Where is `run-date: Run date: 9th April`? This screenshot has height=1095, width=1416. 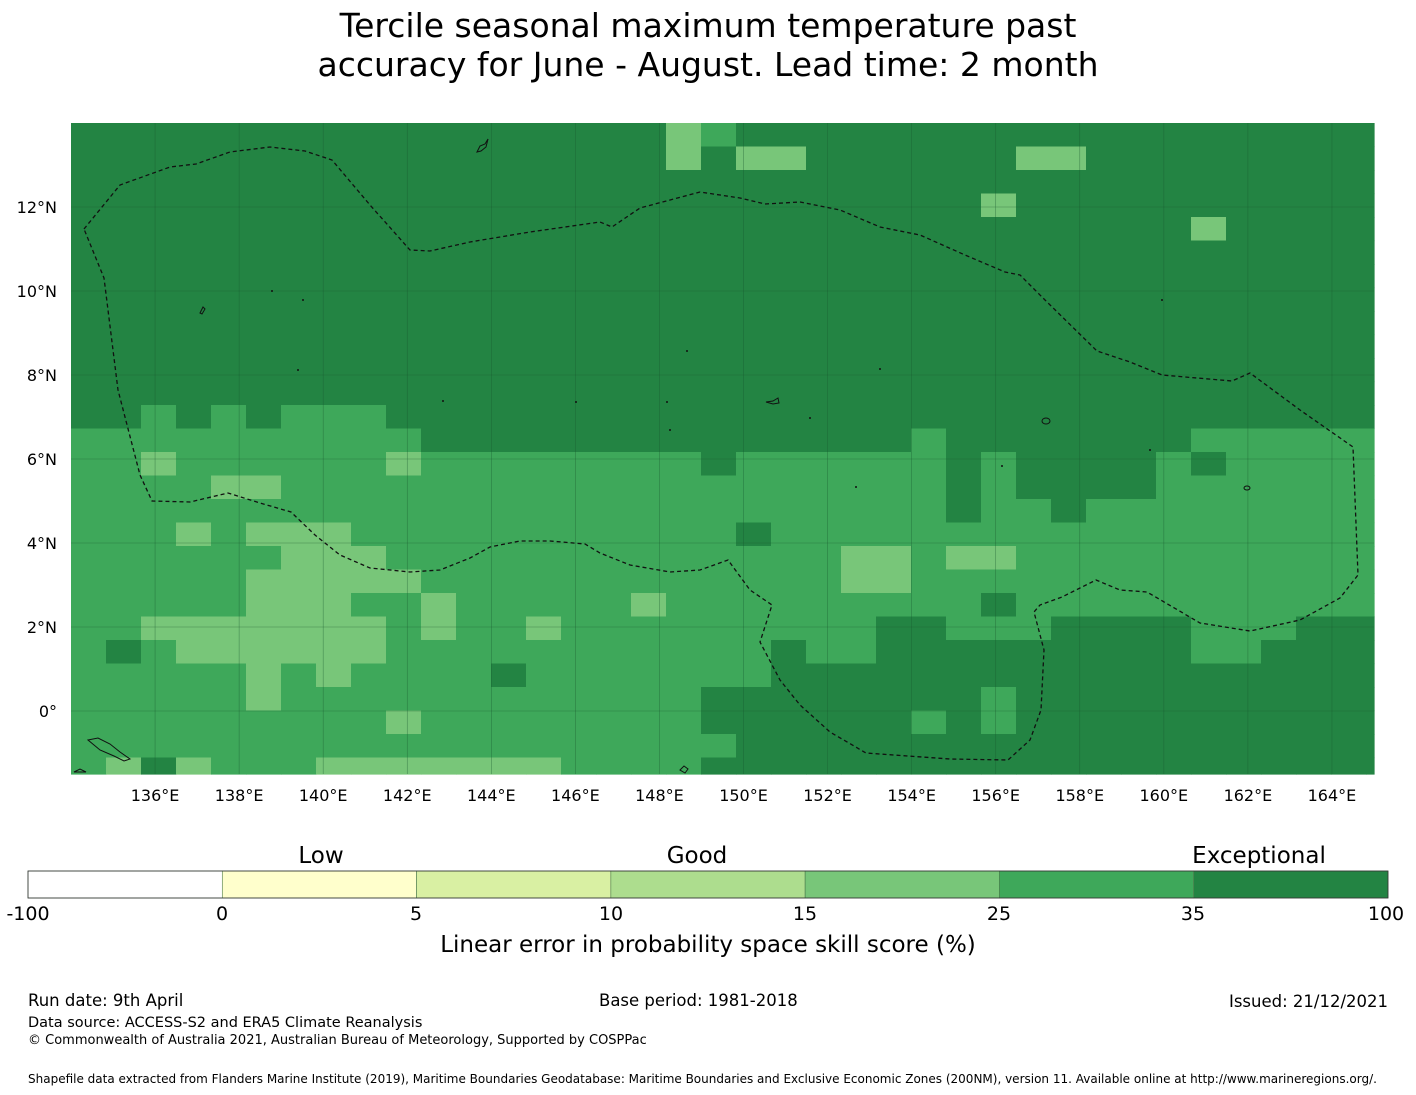 run-date: Run date: 9th April is located at coordinates (106, 1000).